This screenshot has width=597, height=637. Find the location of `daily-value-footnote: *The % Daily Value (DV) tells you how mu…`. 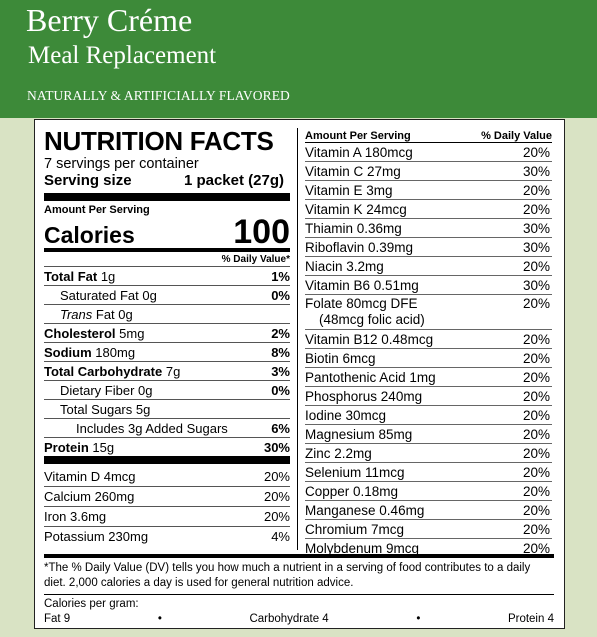

daily-value-footnote: *The % Daily Value (DV) tells you how mu… is located at coordinates (299, 590).